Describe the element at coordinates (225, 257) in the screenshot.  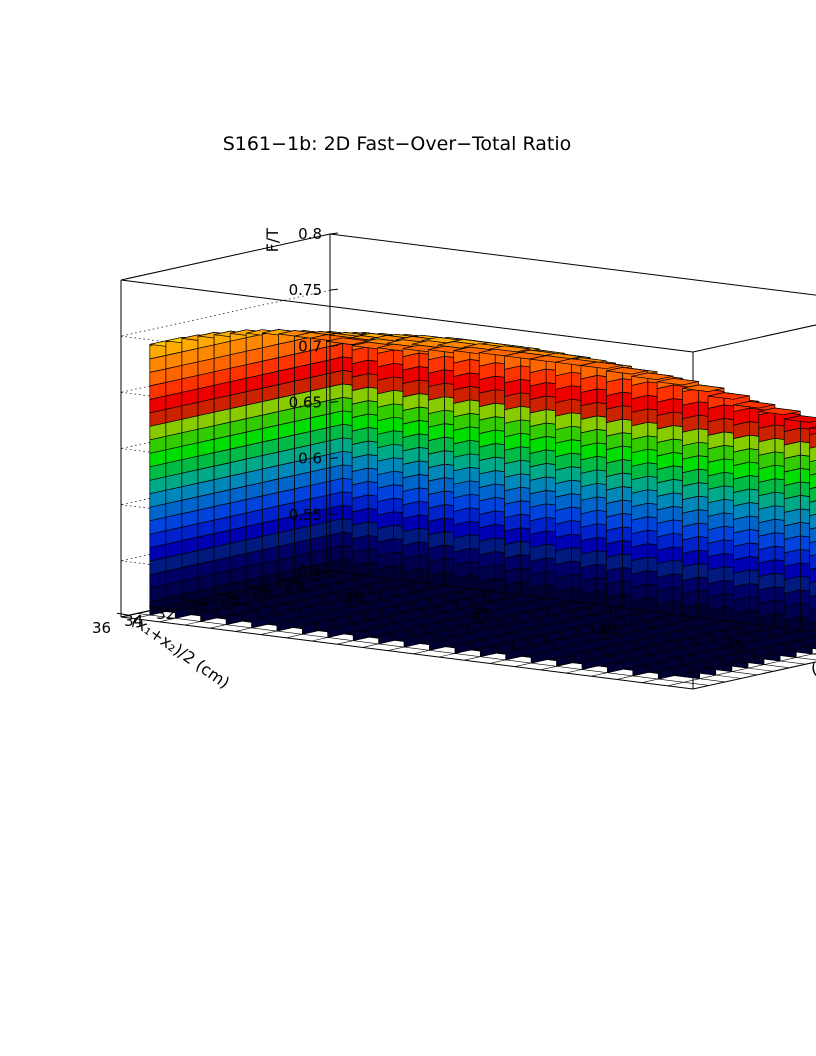
I see `frame-edge` at that location.